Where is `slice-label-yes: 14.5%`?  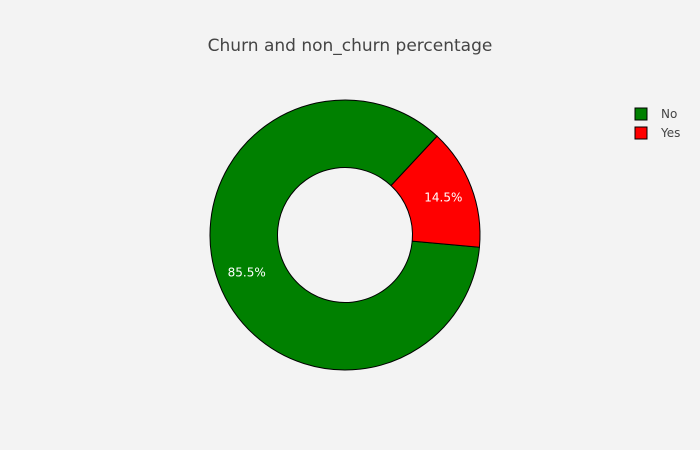 slice-label-yes: 14.5% is located at coordinates (443, 197).